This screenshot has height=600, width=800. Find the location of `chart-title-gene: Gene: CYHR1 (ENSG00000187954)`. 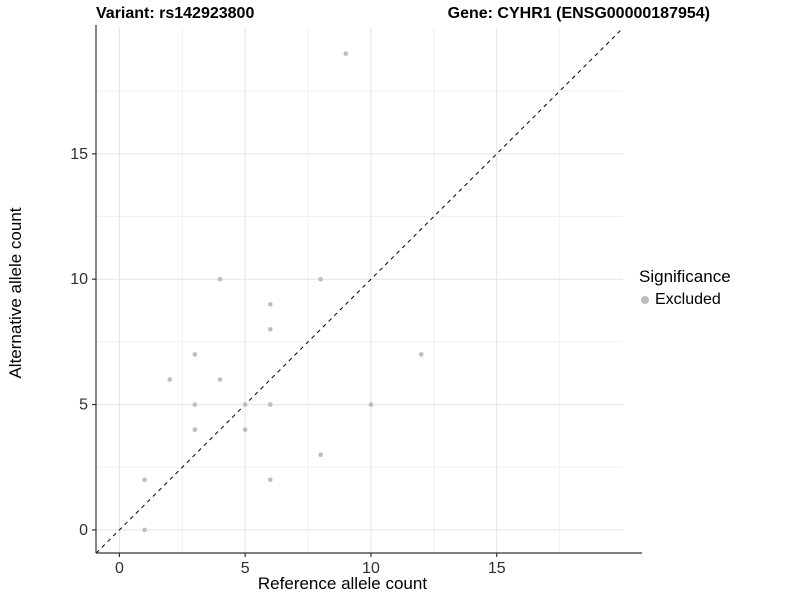

chart-title-gene: Gene: CYHR1 (ENSG00000187954) is located at coordinates (578, 13).